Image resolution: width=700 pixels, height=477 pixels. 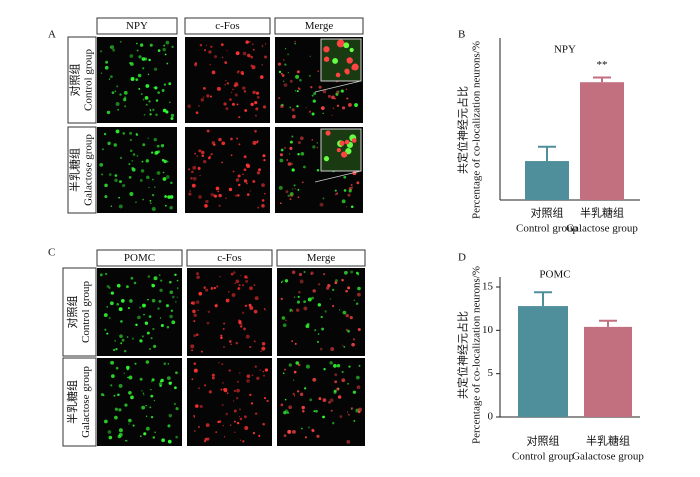 What do you see at coordinates (477, 355) in the screenshot?
I see `y-axis-label-en: Percentage of co-localization neurons/%` at bounding box center [477, 355].